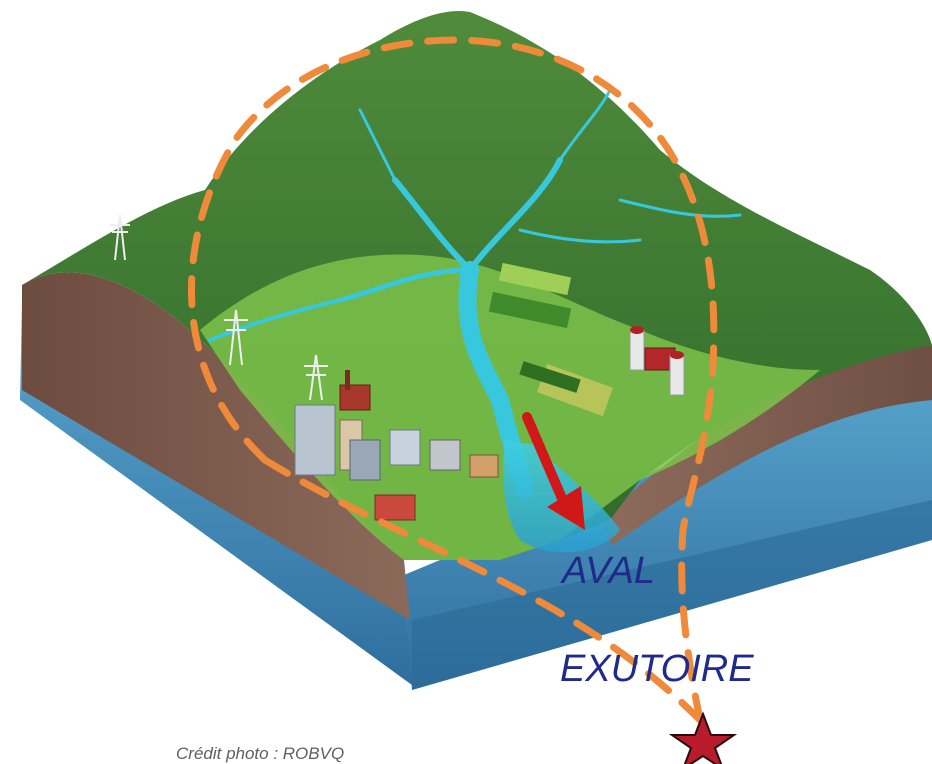  I want to click on arrow-down-right-icon, so click(553, 471).